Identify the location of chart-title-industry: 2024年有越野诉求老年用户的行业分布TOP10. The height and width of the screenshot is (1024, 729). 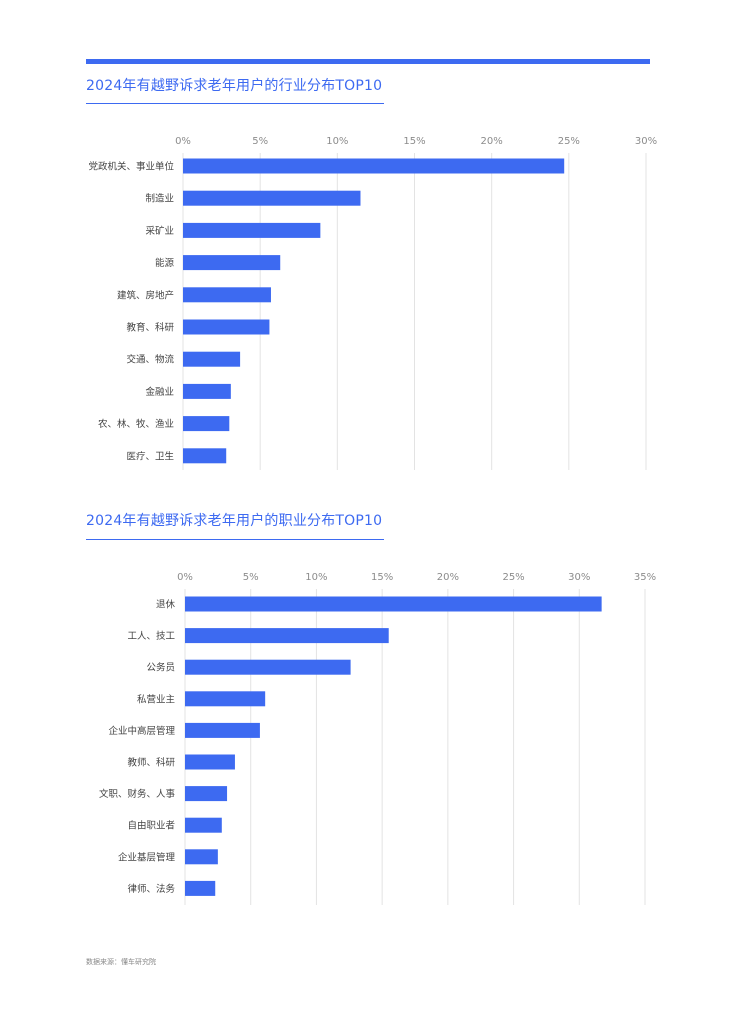
(234, 86).